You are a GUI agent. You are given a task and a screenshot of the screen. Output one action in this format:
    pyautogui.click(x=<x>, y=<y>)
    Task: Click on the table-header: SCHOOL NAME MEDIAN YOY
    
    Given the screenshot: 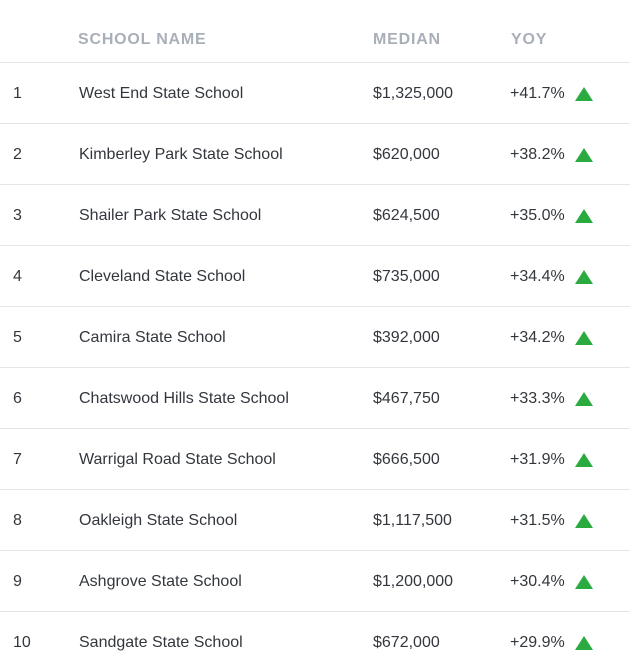 What is the action you would take?
    pyautogui.click(x=315, y=31)
    